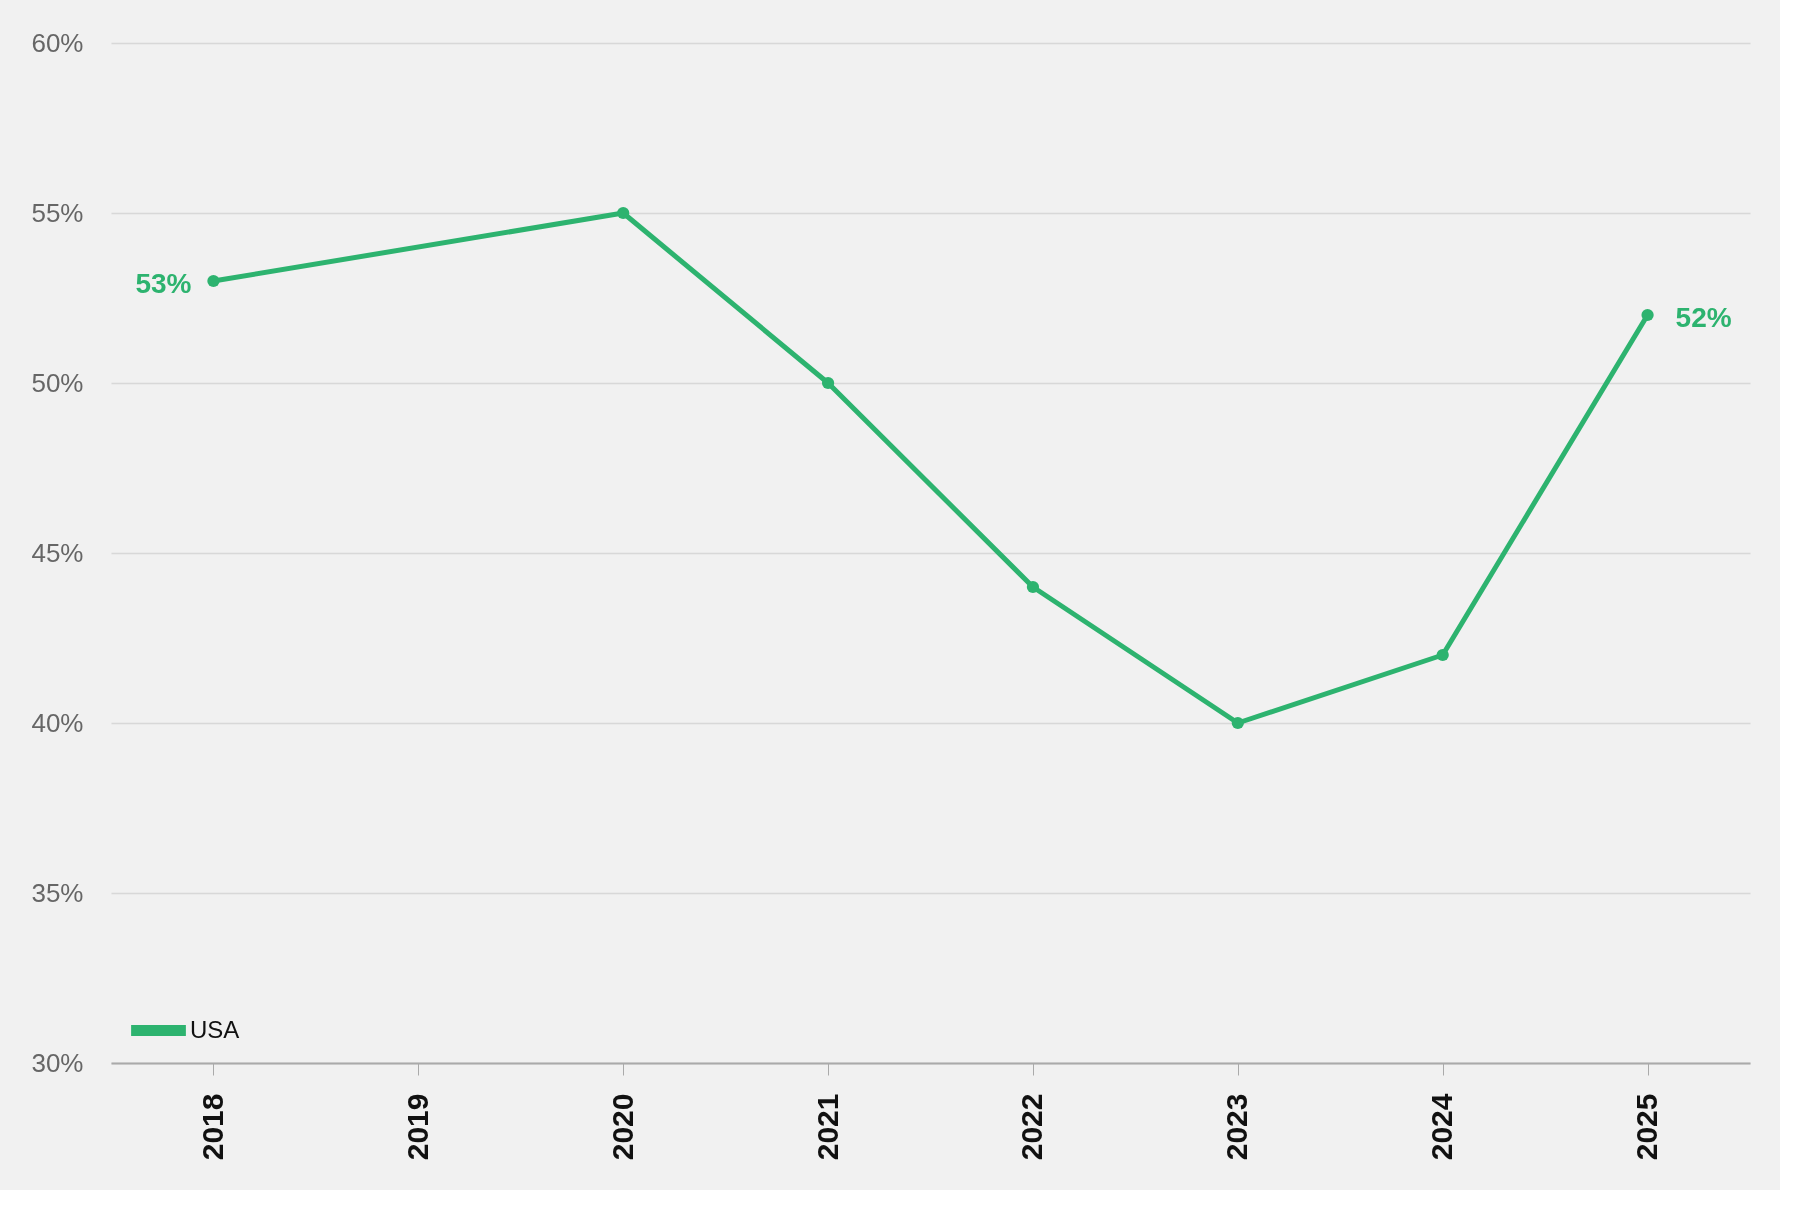 The height and width of the screenshot is (1225, 1813). Describe the element at coordinates (57, 722) in the screenshot. I see `y-tick-label: 40%` at that location.